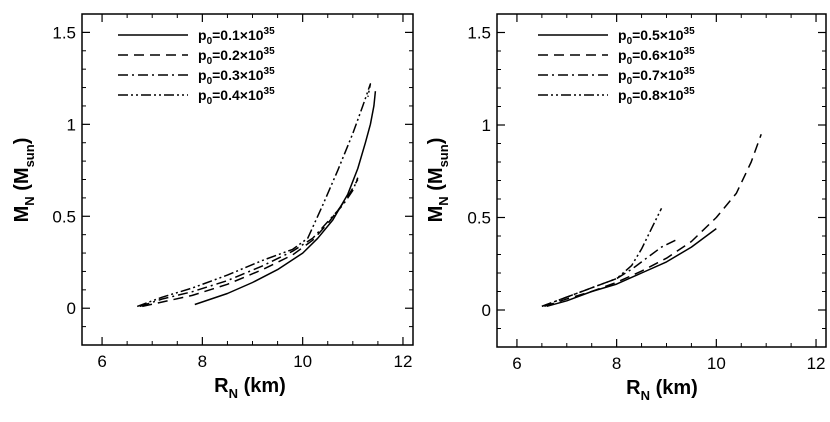 This screenshot has height=422, width=830. I want to click on legend-label: p0=0.4×1035, so click(236, 96).